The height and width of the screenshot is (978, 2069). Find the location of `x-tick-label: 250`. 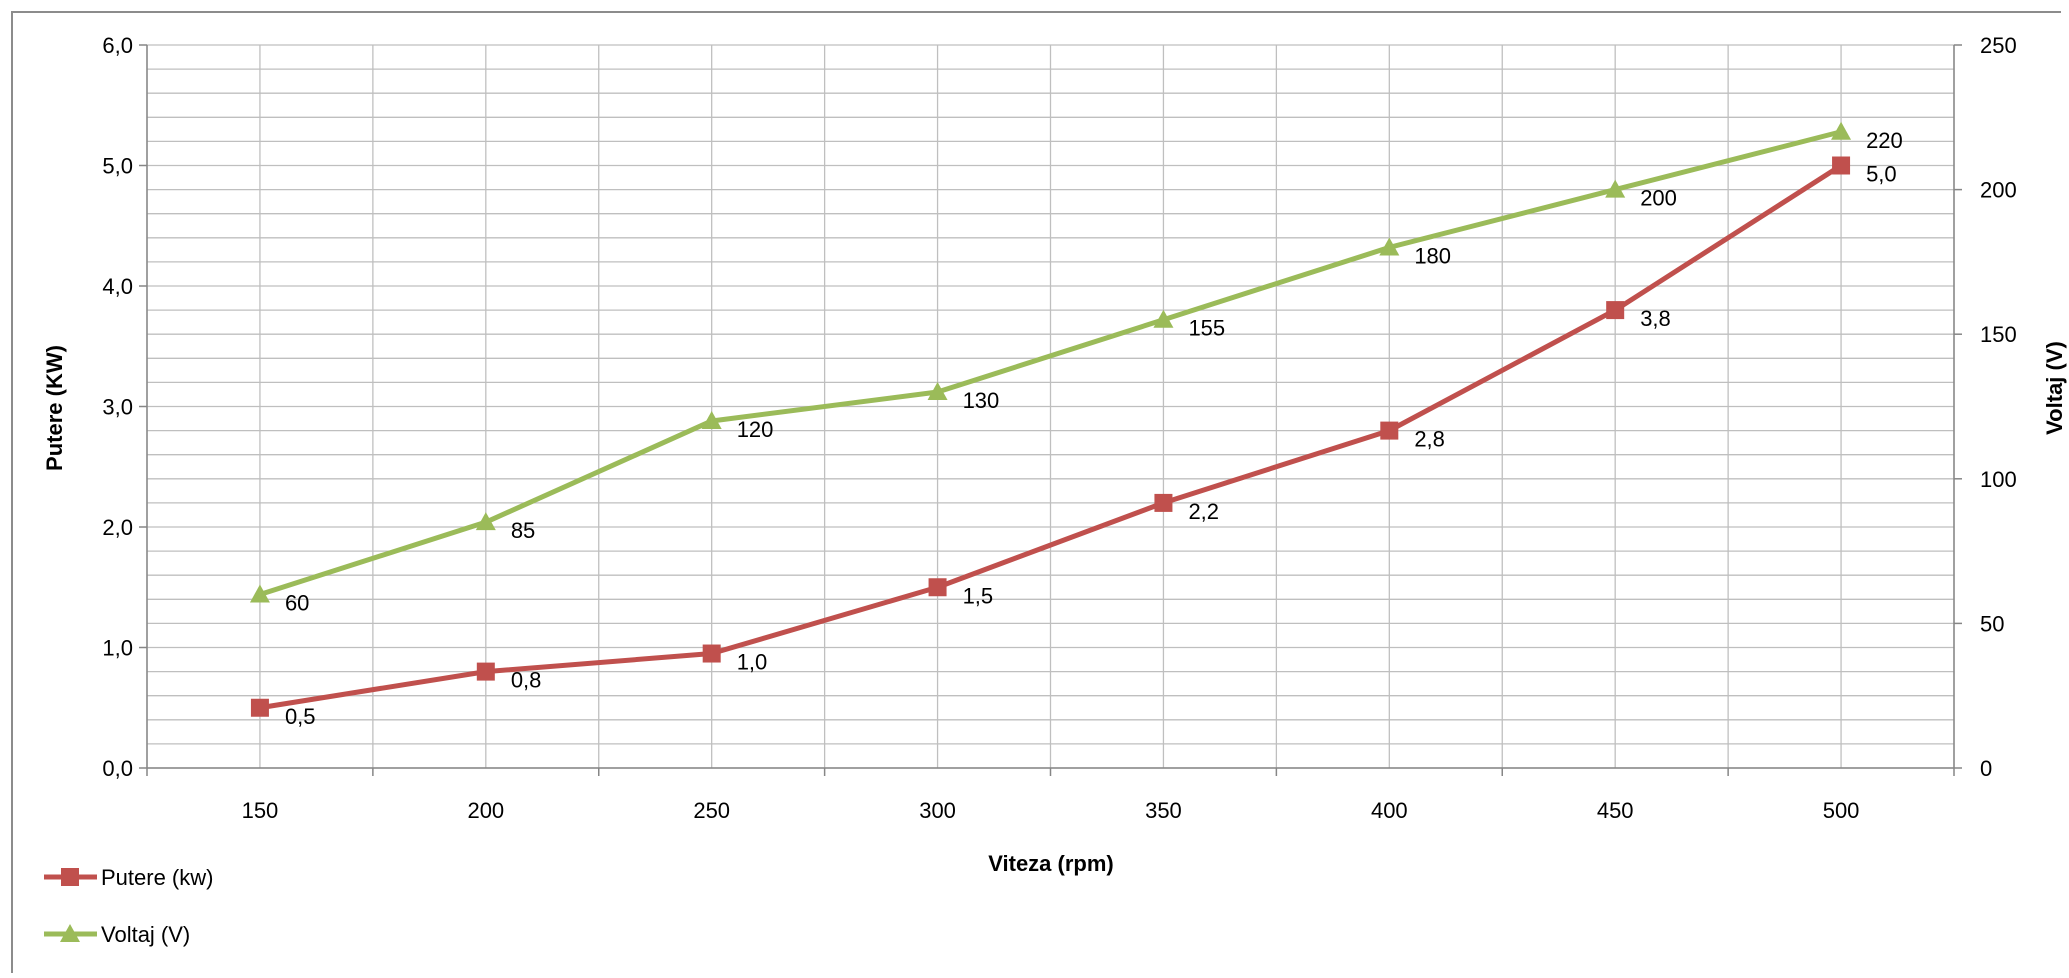

x-tick-label: 250 is located at coordinates (711, 810).